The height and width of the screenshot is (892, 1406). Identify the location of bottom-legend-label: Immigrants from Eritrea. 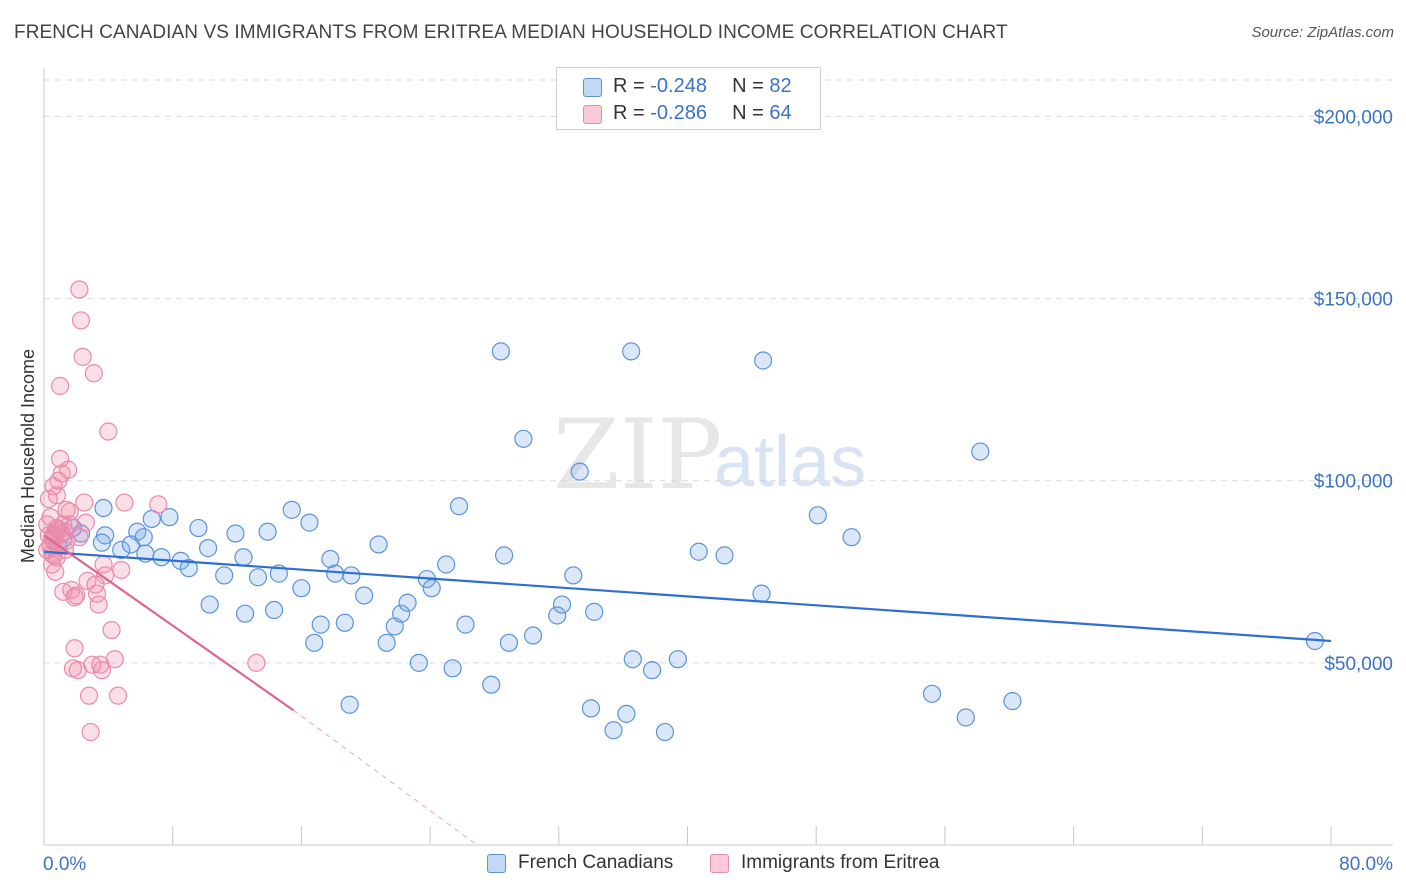
(840, 862).